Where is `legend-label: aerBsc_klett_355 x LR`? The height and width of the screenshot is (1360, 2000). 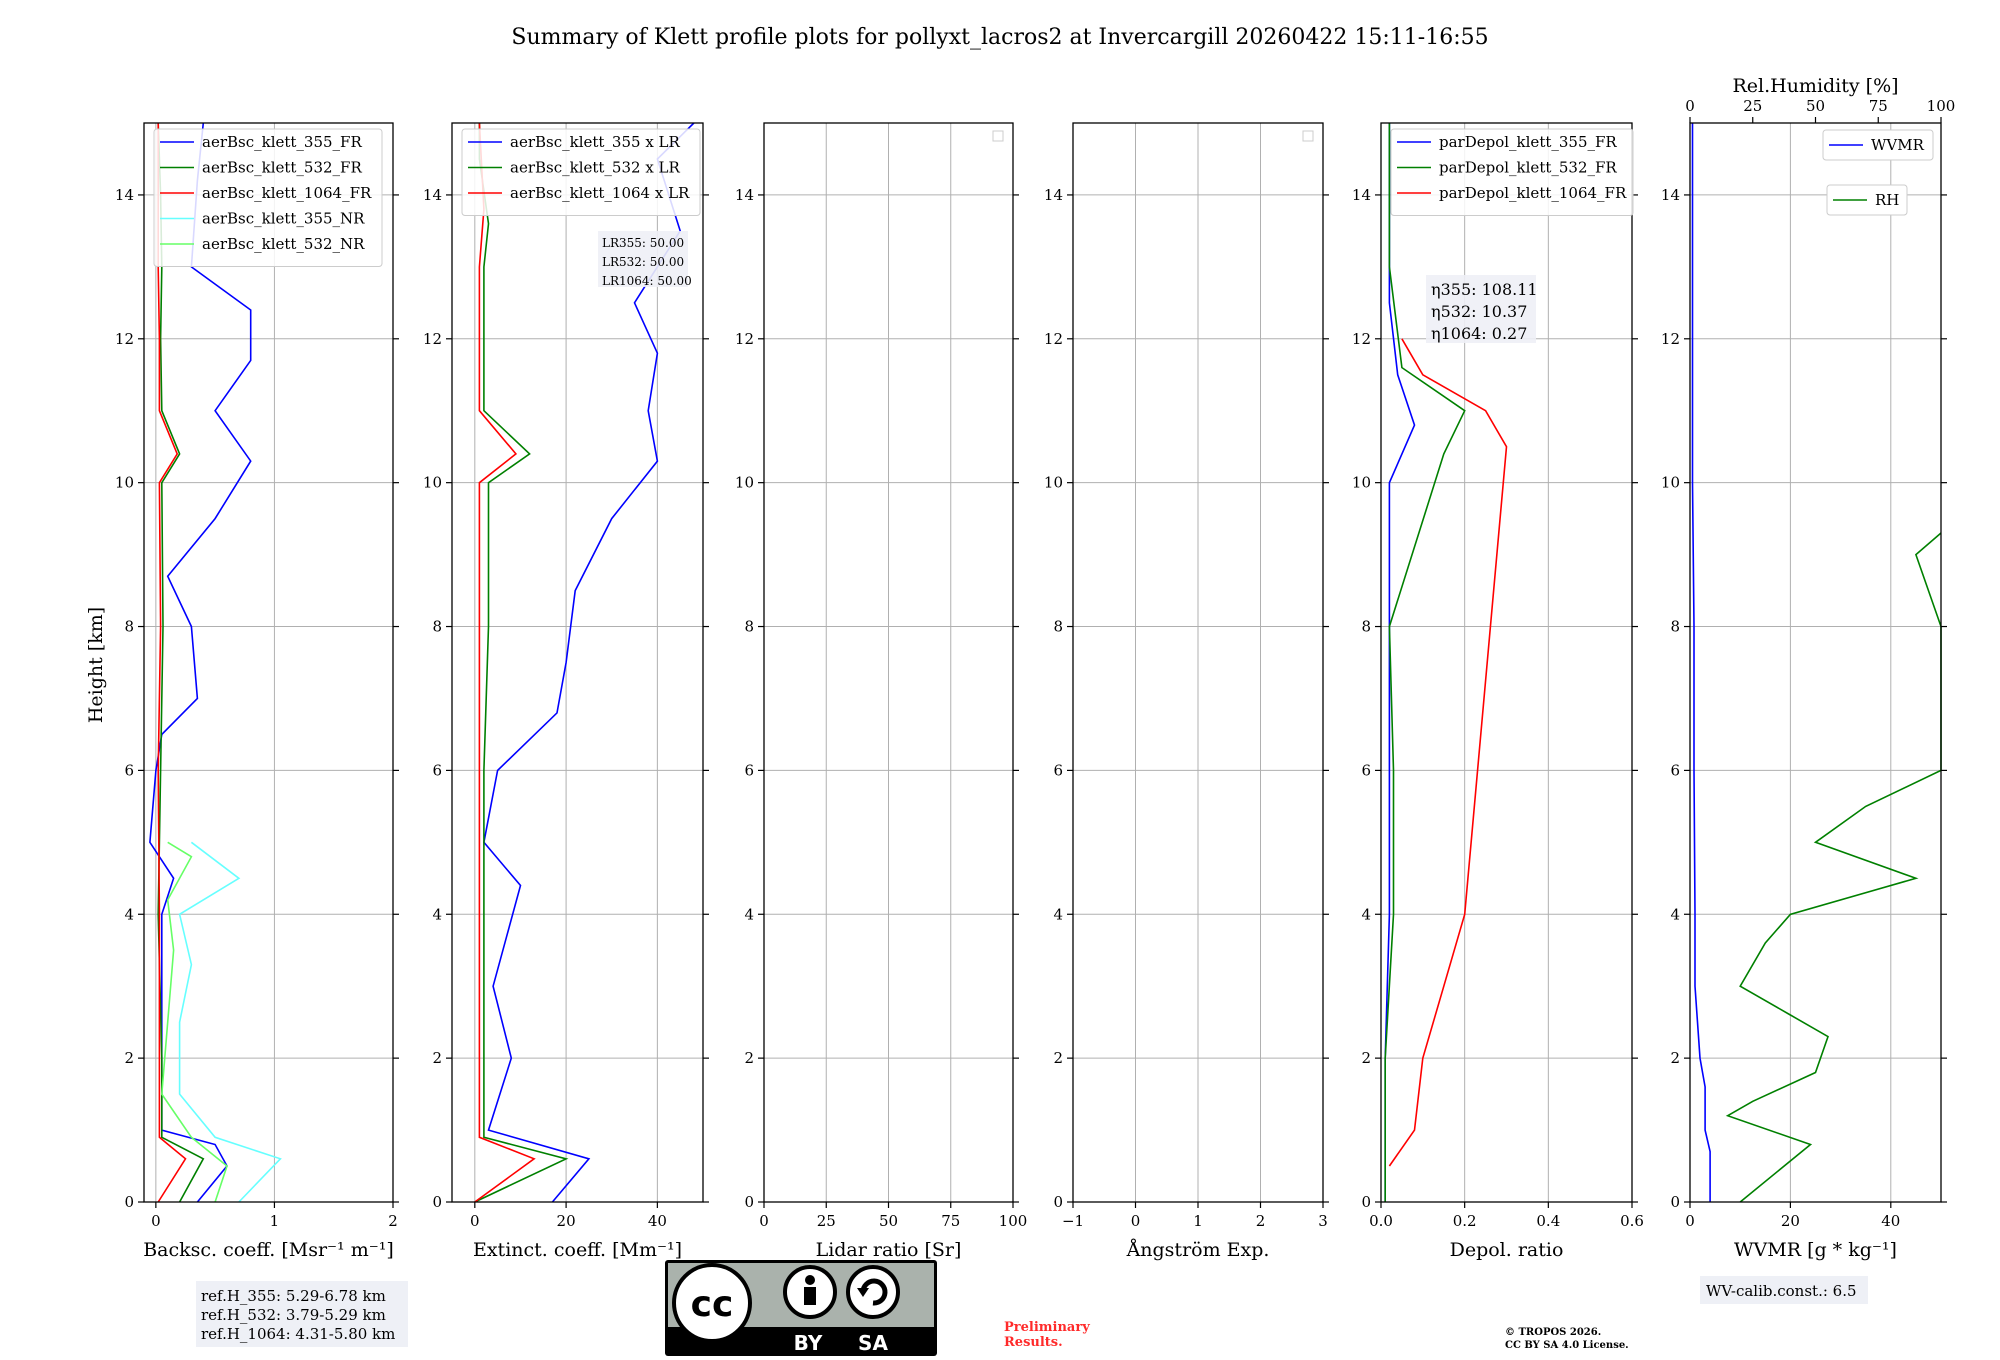
legend-label: aerBsc_klett_355 x LR is located at coordinates (595, 142).